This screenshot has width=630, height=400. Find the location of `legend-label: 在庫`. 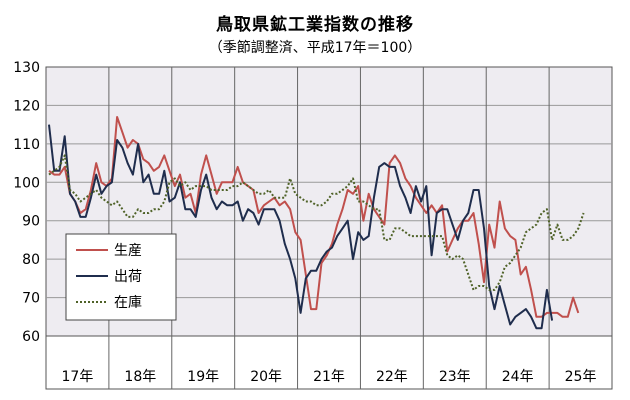

legend-label: 在庫 is located at coordinates (128, 302).